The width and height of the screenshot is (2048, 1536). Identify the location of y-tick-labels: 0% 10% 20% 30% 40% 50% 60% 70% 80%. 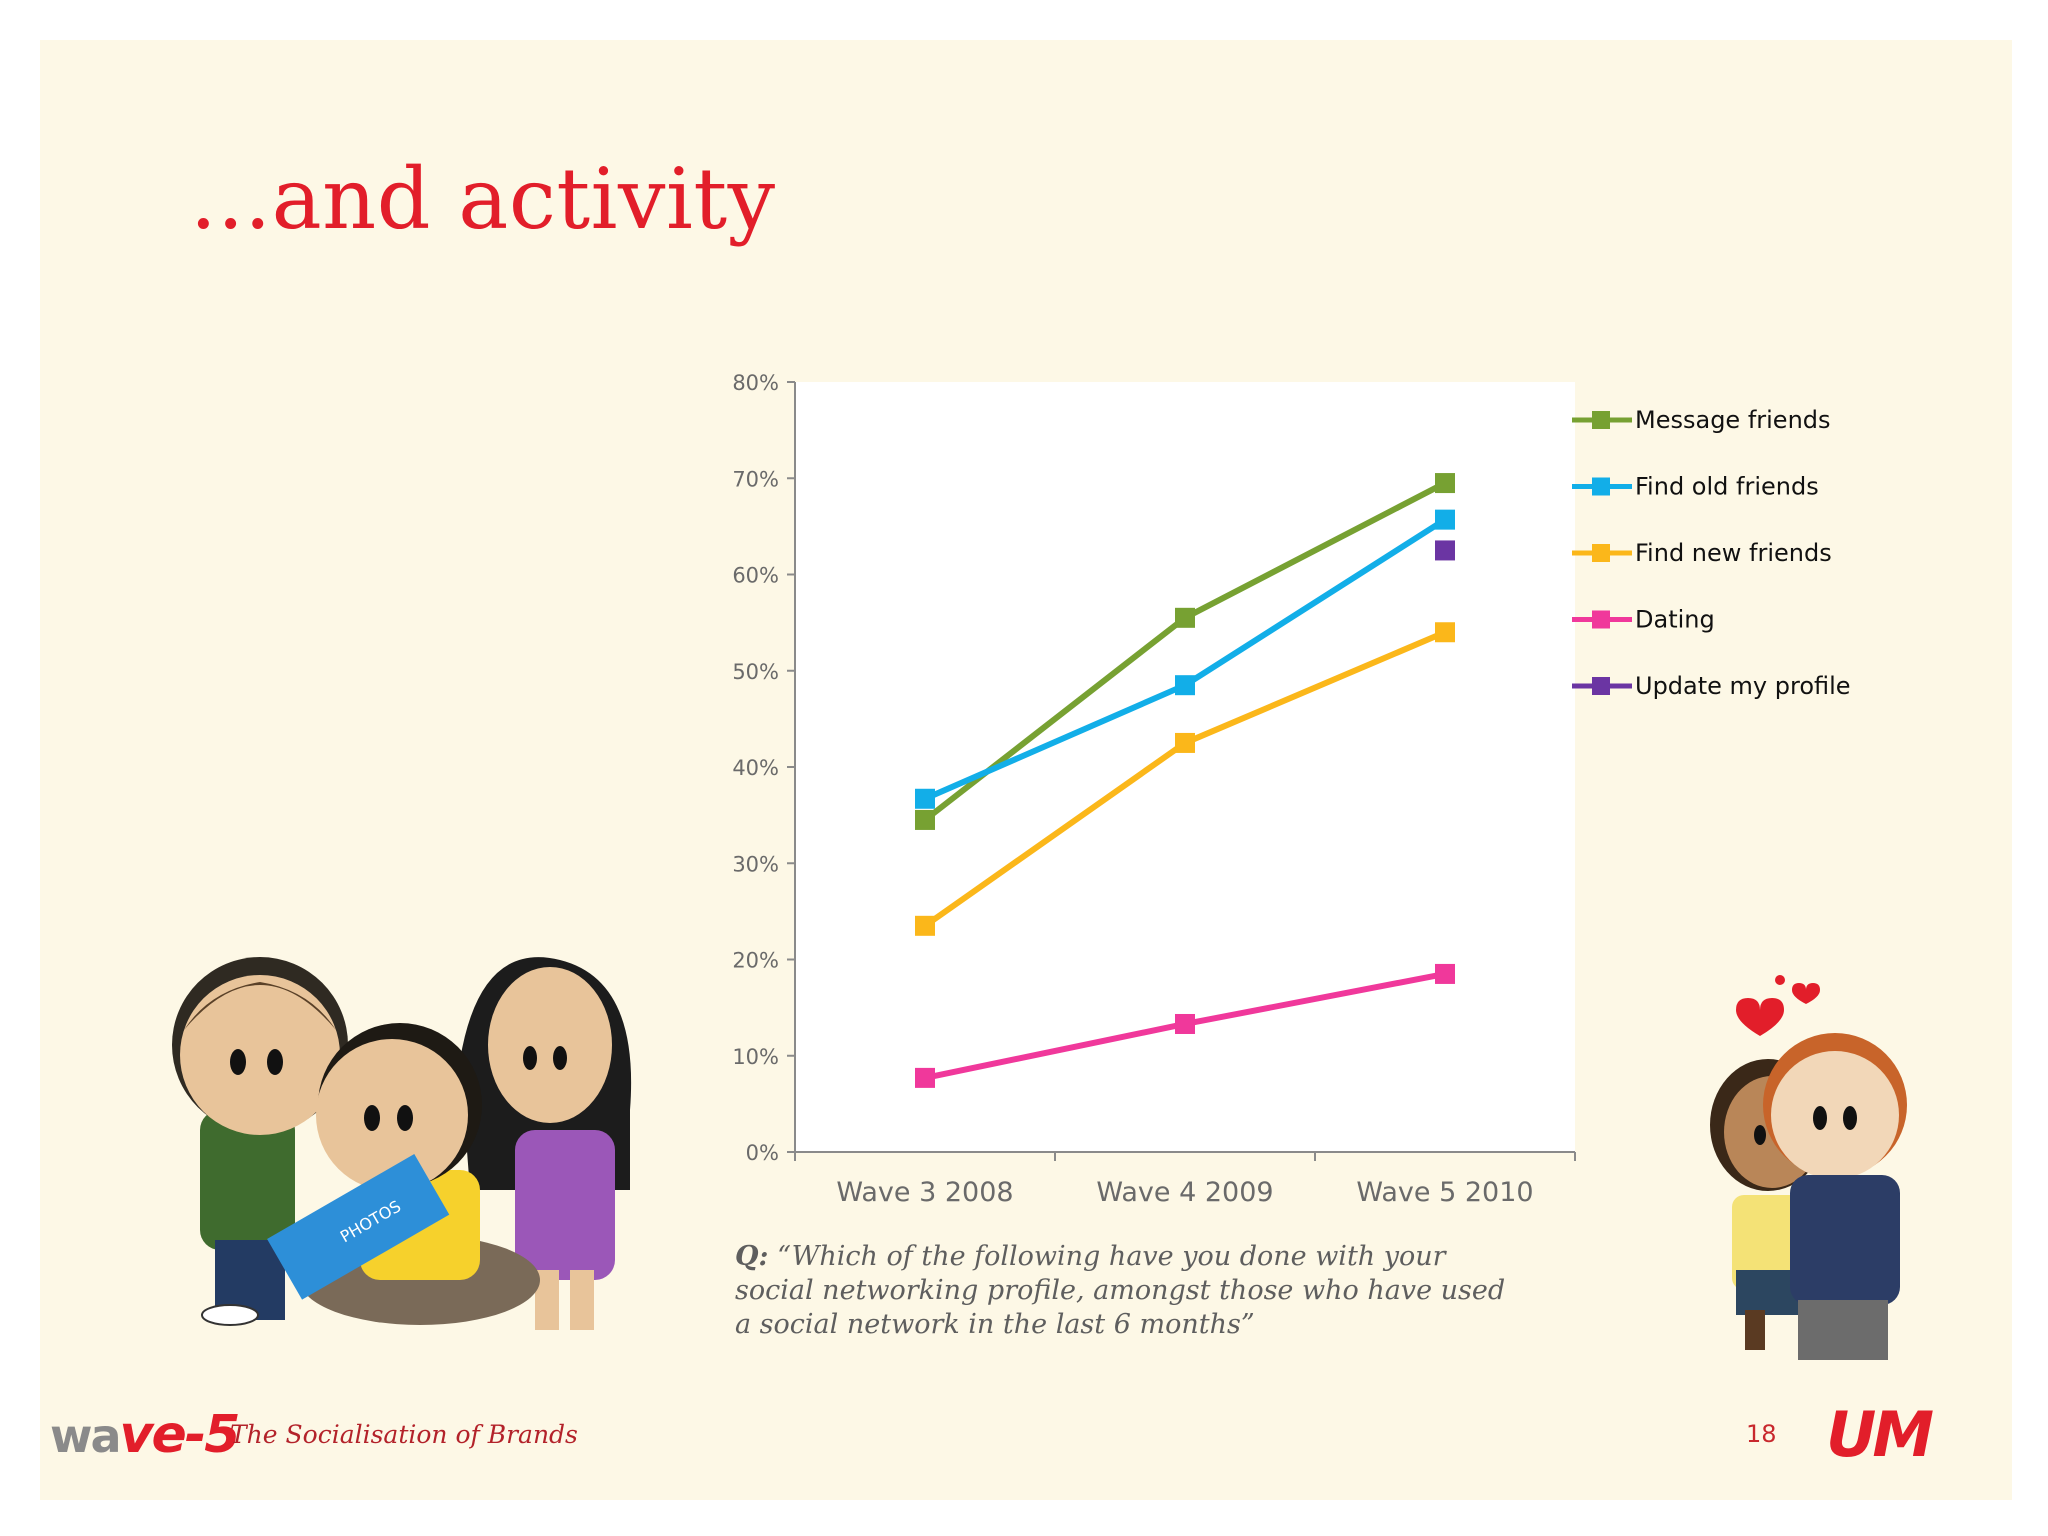
(755, 768).